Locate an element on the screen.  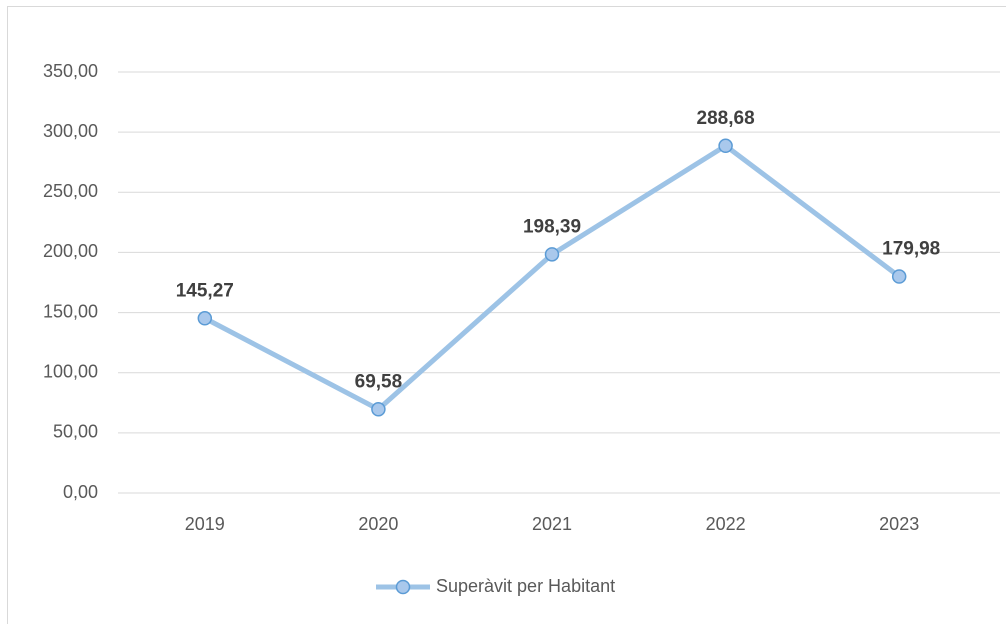
y-tick-label: 0,00 is located at coordinates (80, 492).